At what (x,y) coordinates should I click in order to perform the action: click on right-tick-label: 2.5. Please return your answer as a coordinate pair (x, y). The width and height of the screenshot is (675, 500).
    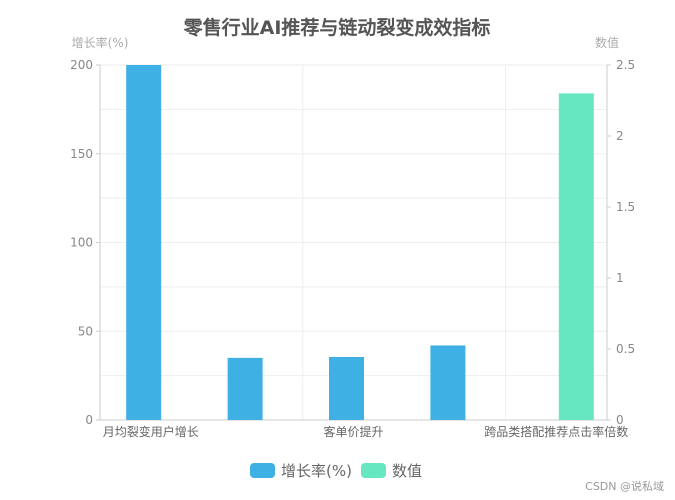
    Looking at the image, I should click on (625, 65).